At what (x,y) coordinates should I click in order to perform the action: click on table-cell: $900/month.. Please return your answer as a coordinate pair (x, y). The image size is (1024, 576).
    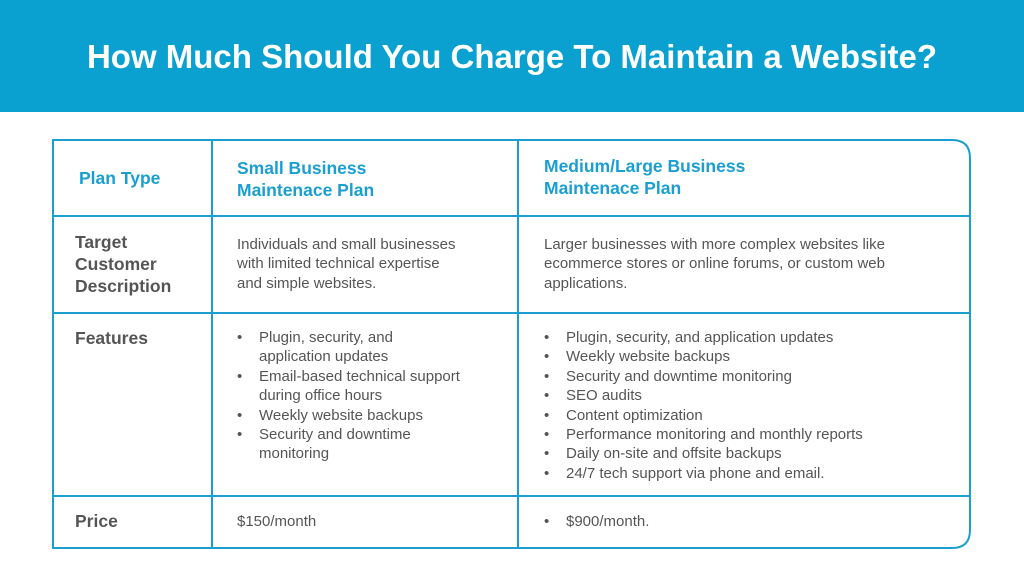
    Looking at the image, I should click on (597, 522).